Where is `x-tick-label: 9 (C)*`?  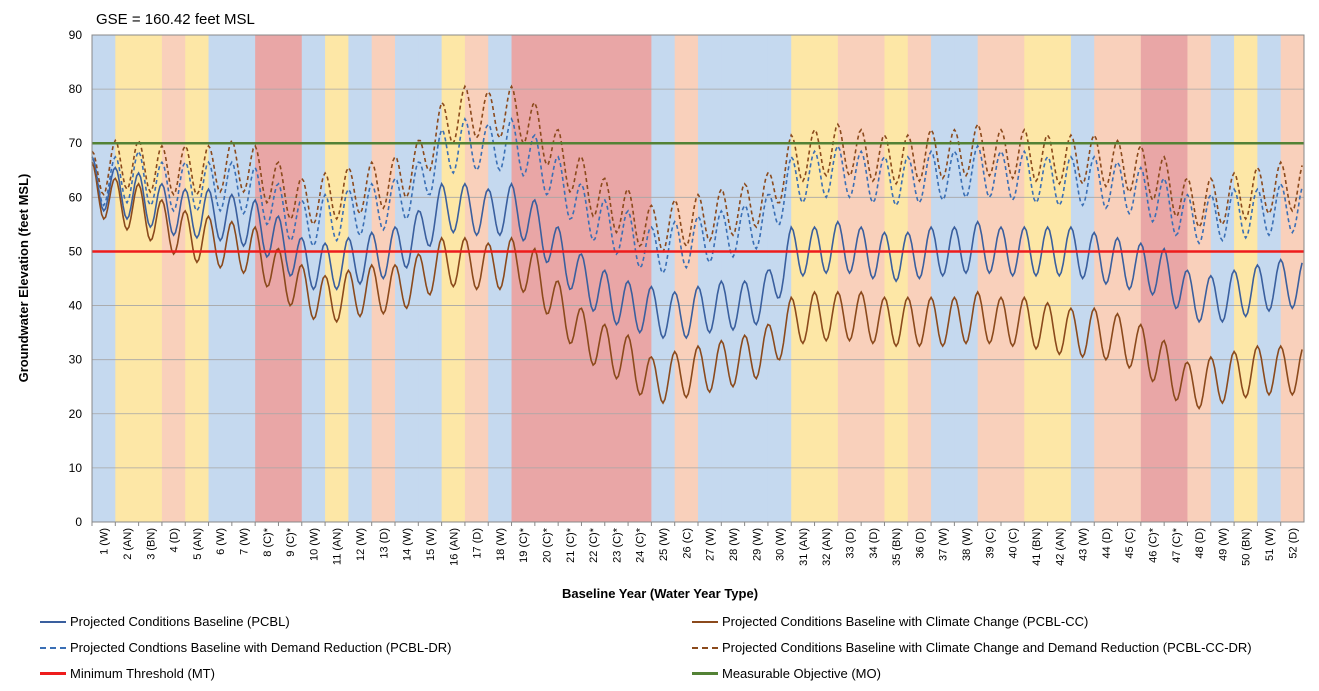 x-tick-label: 9 (C)* is located at coordinates (291, 541).